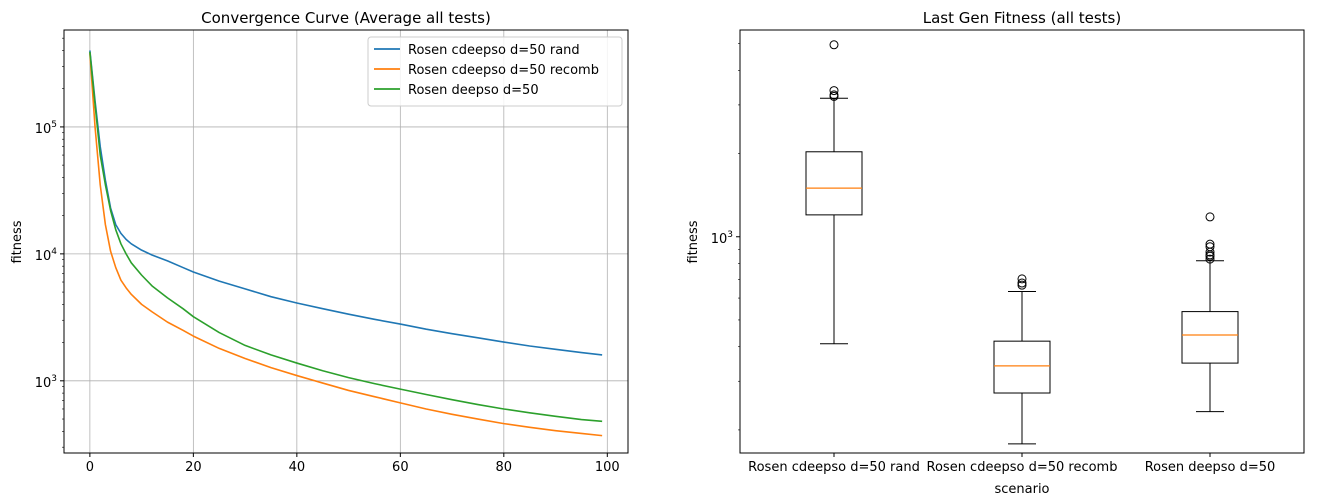 The image size is (1322, 500). I want to click on y-tick-label: 10⁵, so click(46, 128).